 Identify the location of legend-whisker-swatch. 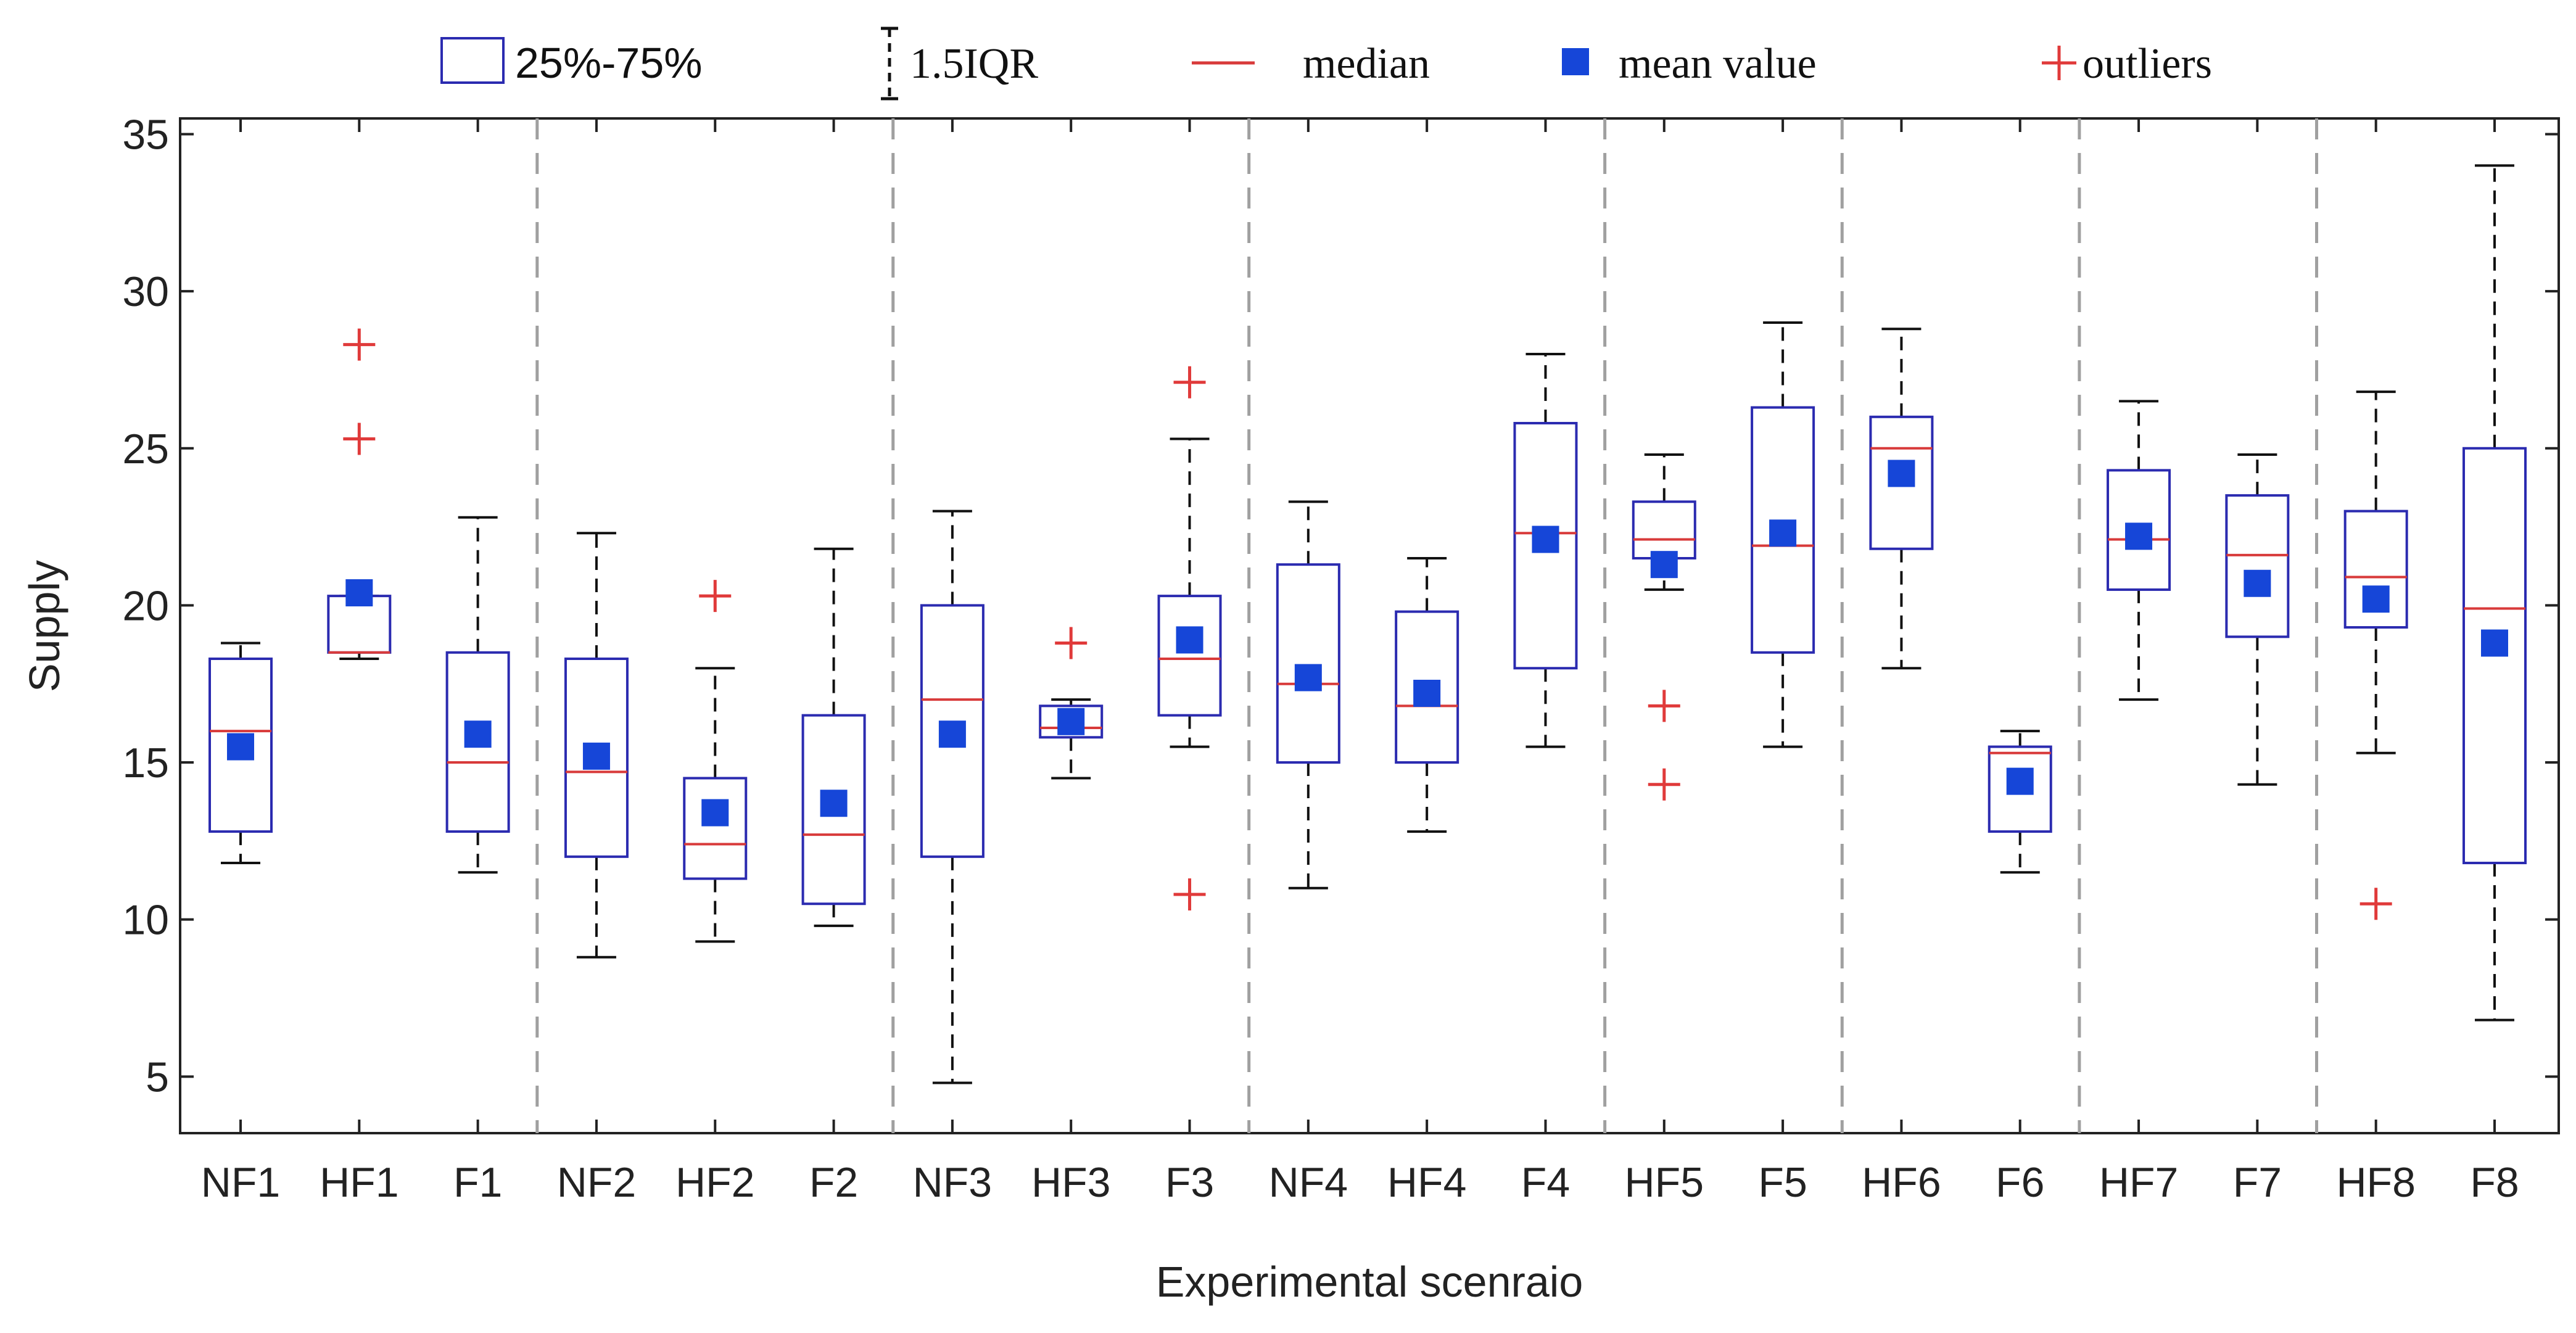
(889, 64).